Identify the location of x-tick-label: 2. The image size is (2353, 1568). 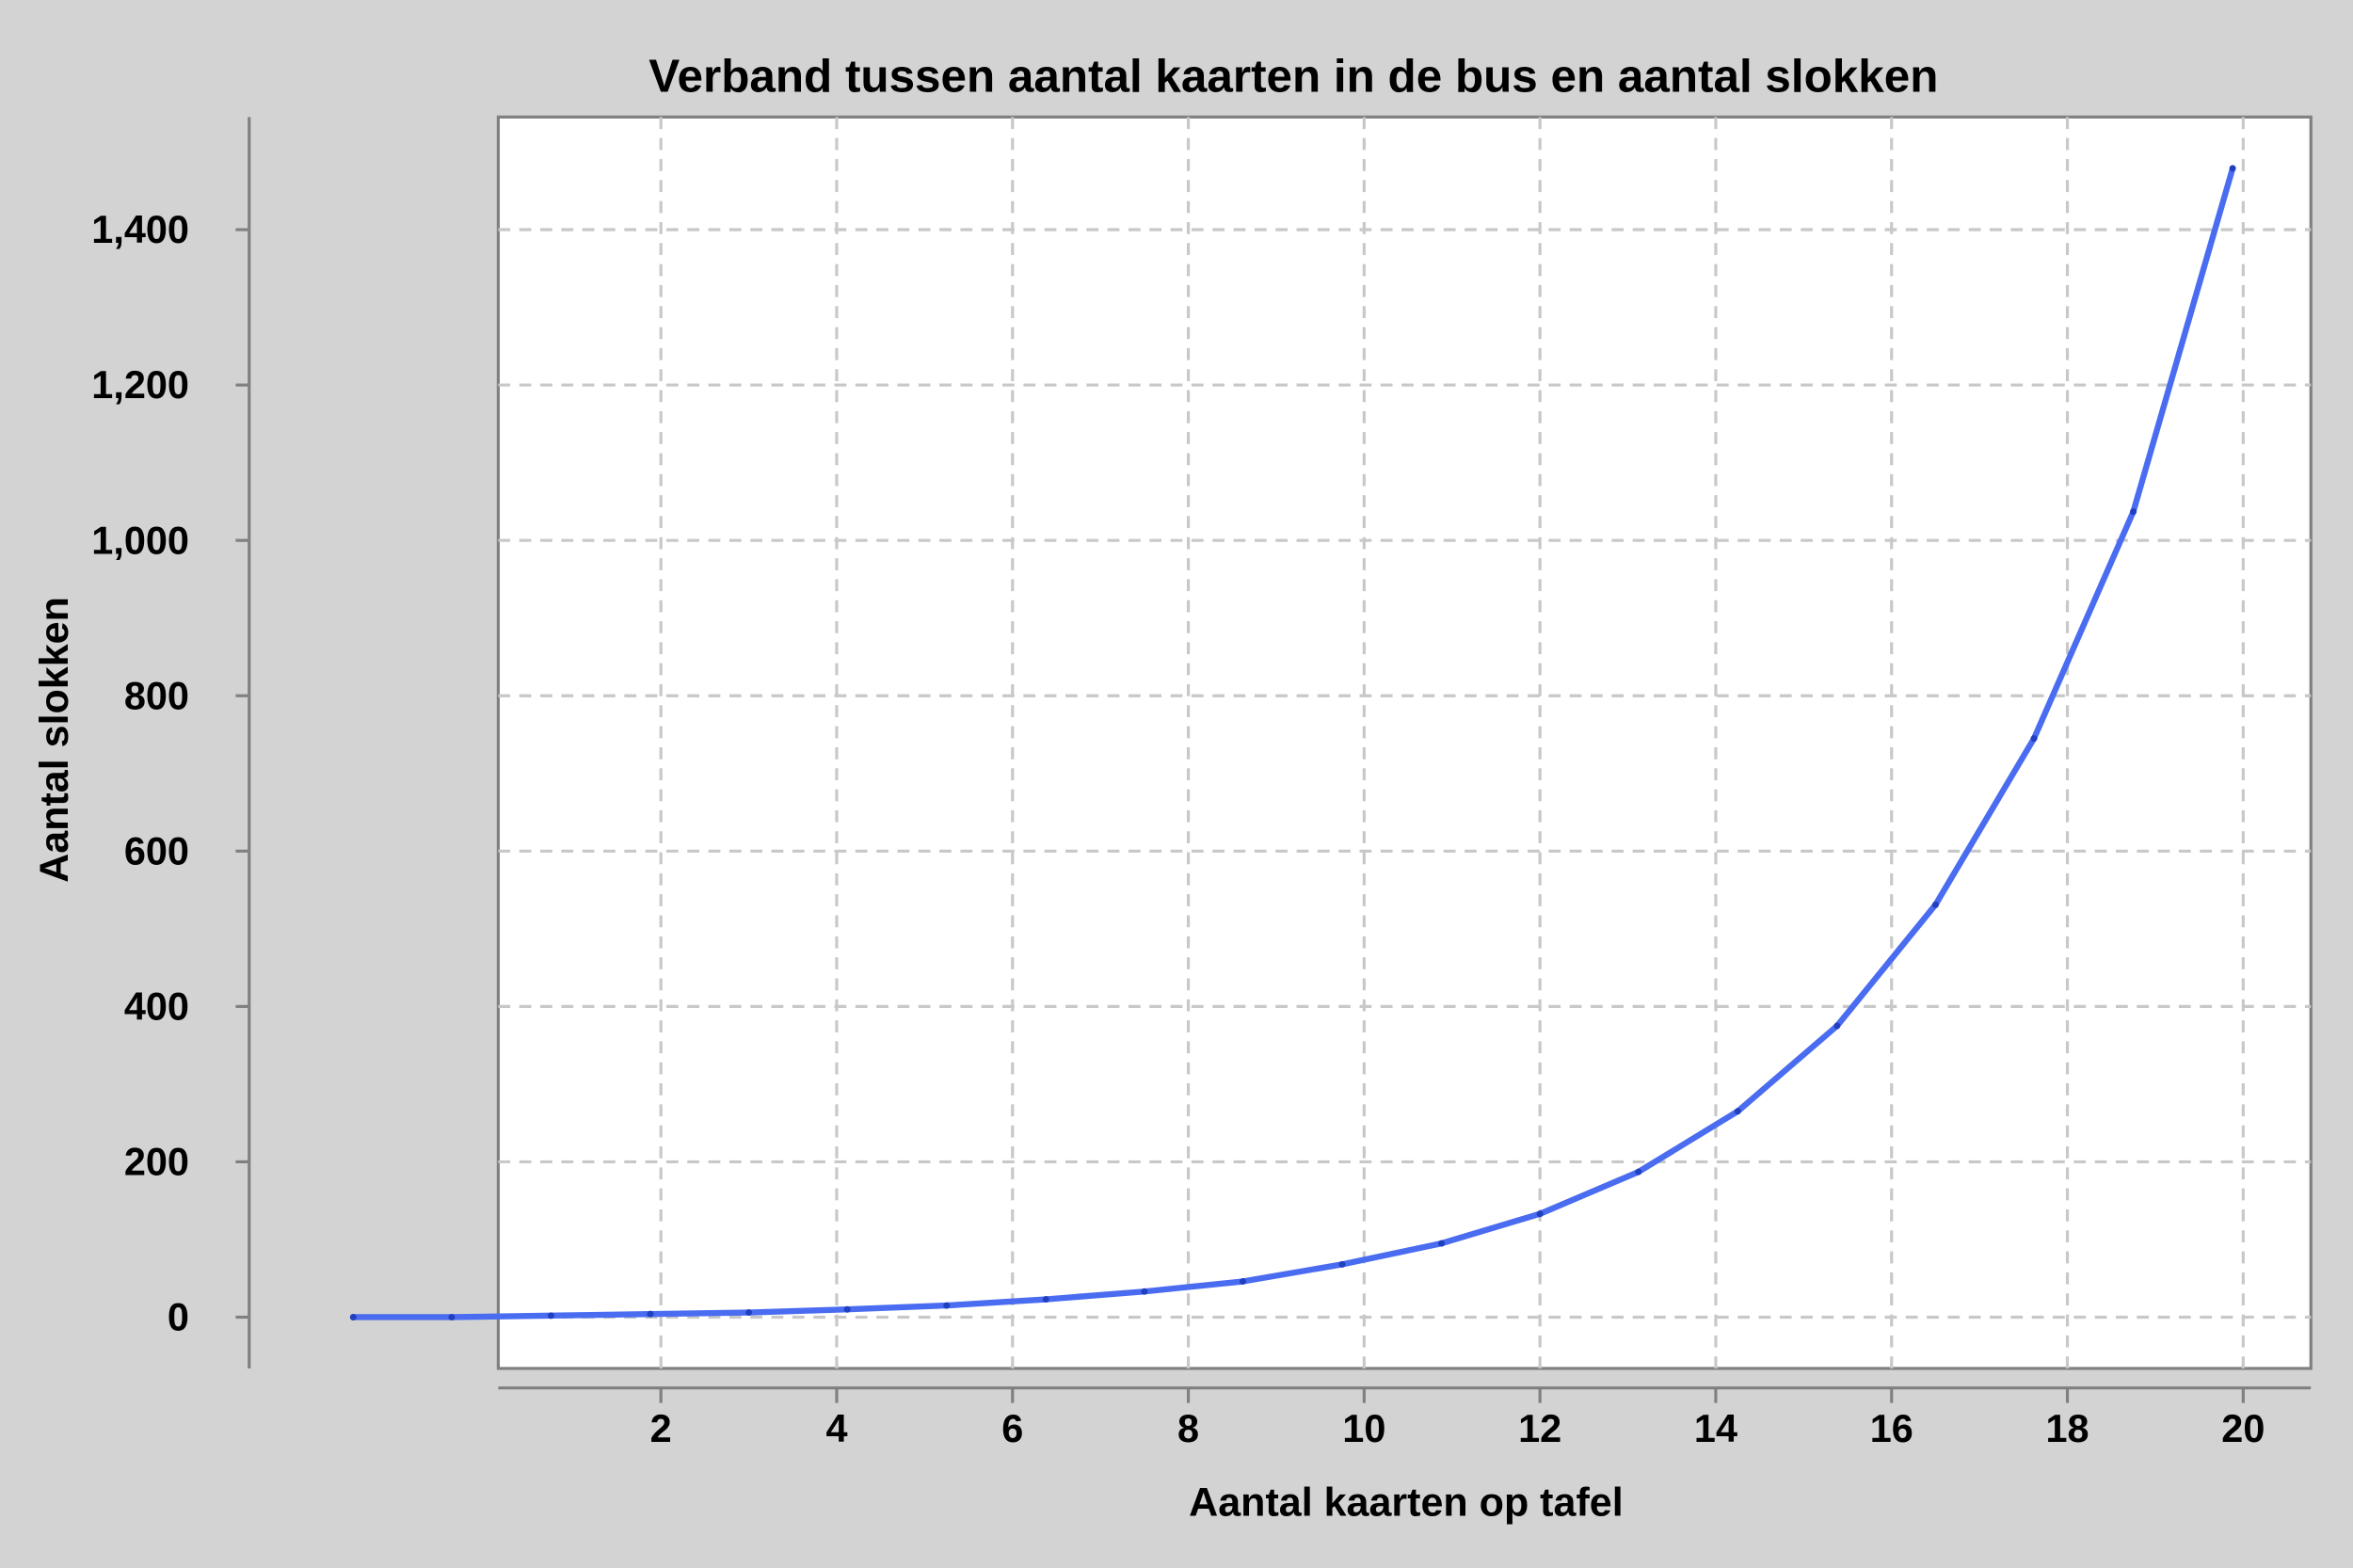
(661, 1428).